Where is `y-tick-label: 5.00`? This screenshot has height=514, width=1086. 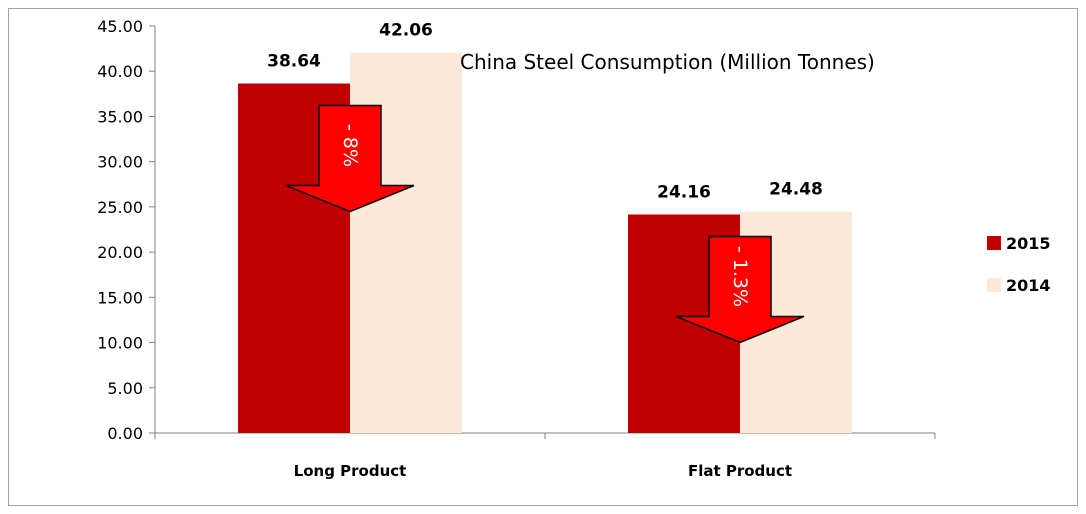 y-tick-label: 5.00 is located at coordinates (125, 388).